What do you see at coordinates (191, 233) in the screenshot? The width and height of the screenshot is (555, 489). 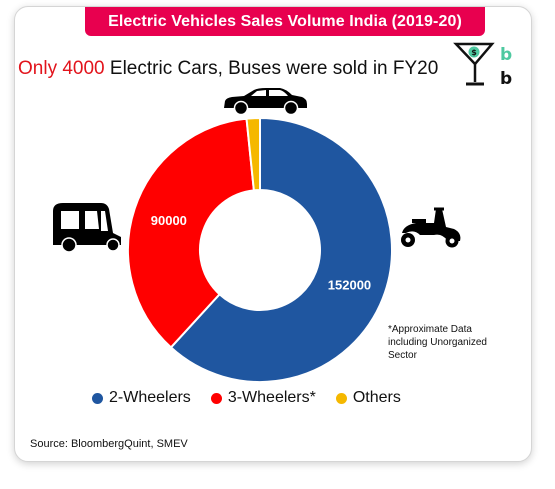 I see `donut-slice-3-wheelers` at bounding box center [191, 233].